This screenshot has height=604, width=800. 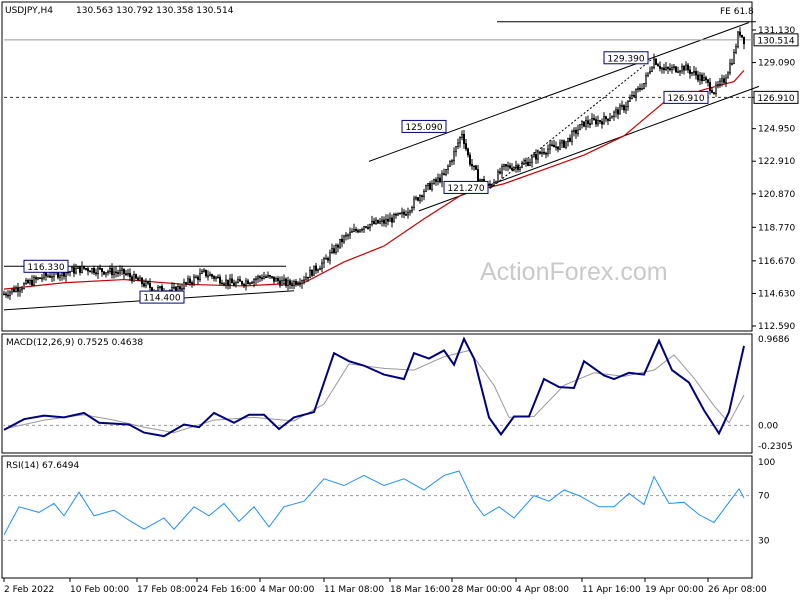 I want to click on y-tick-label: 124.950, so click(x=776, y=130).